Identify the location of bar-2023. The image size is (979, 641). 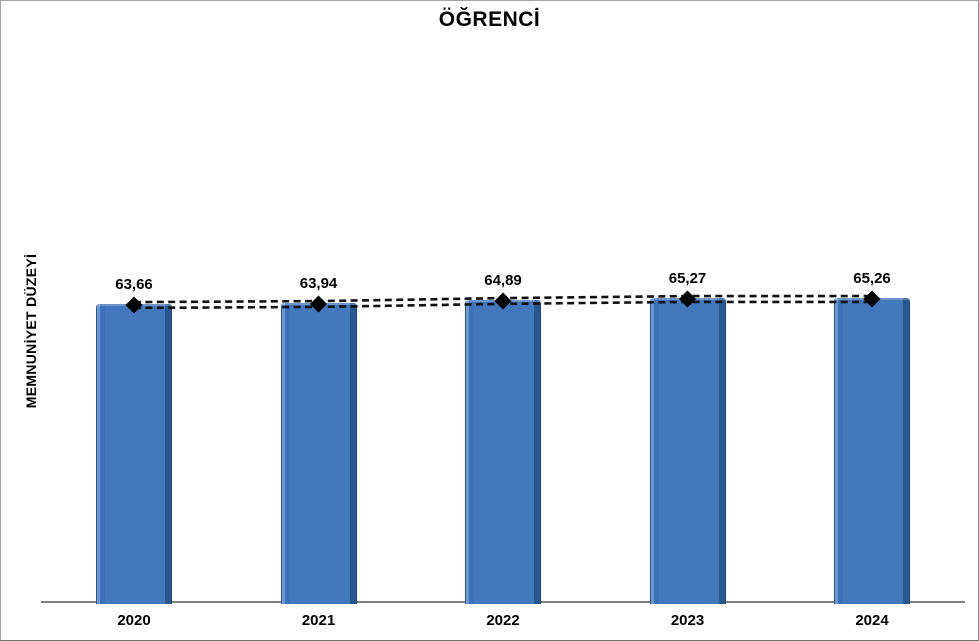
(687, 451).